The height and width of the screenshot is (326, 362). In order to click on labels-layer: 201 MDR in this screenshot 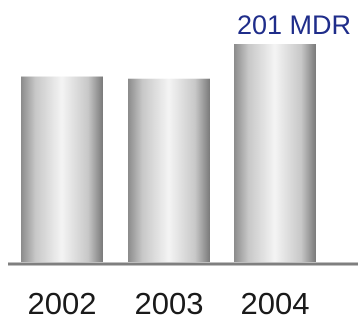, I will do `click(294, 25)`.